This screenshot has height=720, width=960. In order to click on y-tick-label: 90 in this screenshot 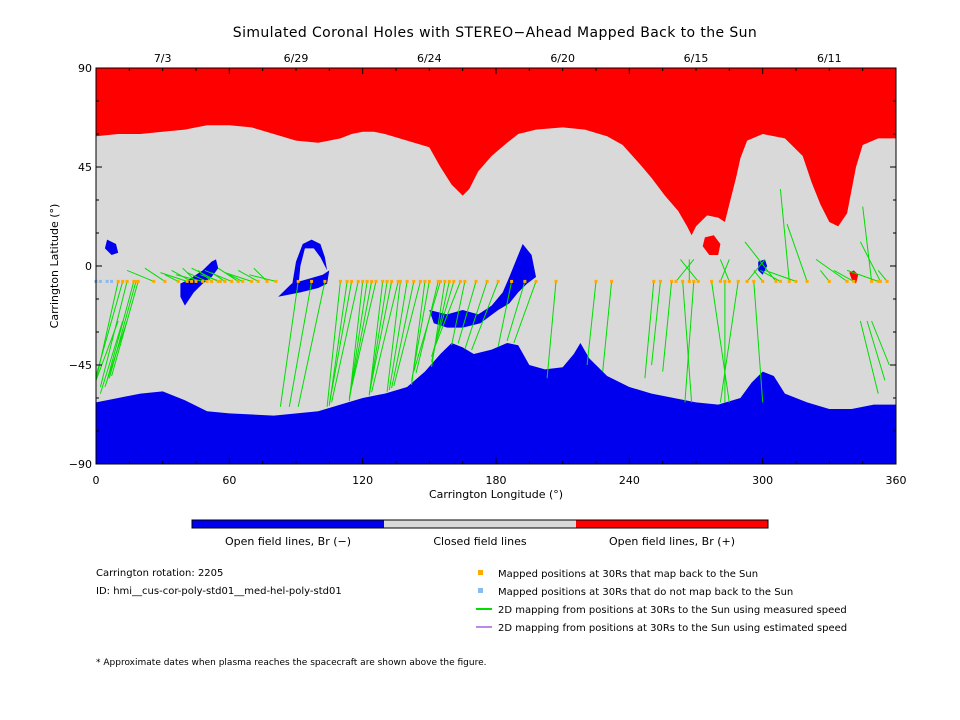, I will do `click(85, 68)`.